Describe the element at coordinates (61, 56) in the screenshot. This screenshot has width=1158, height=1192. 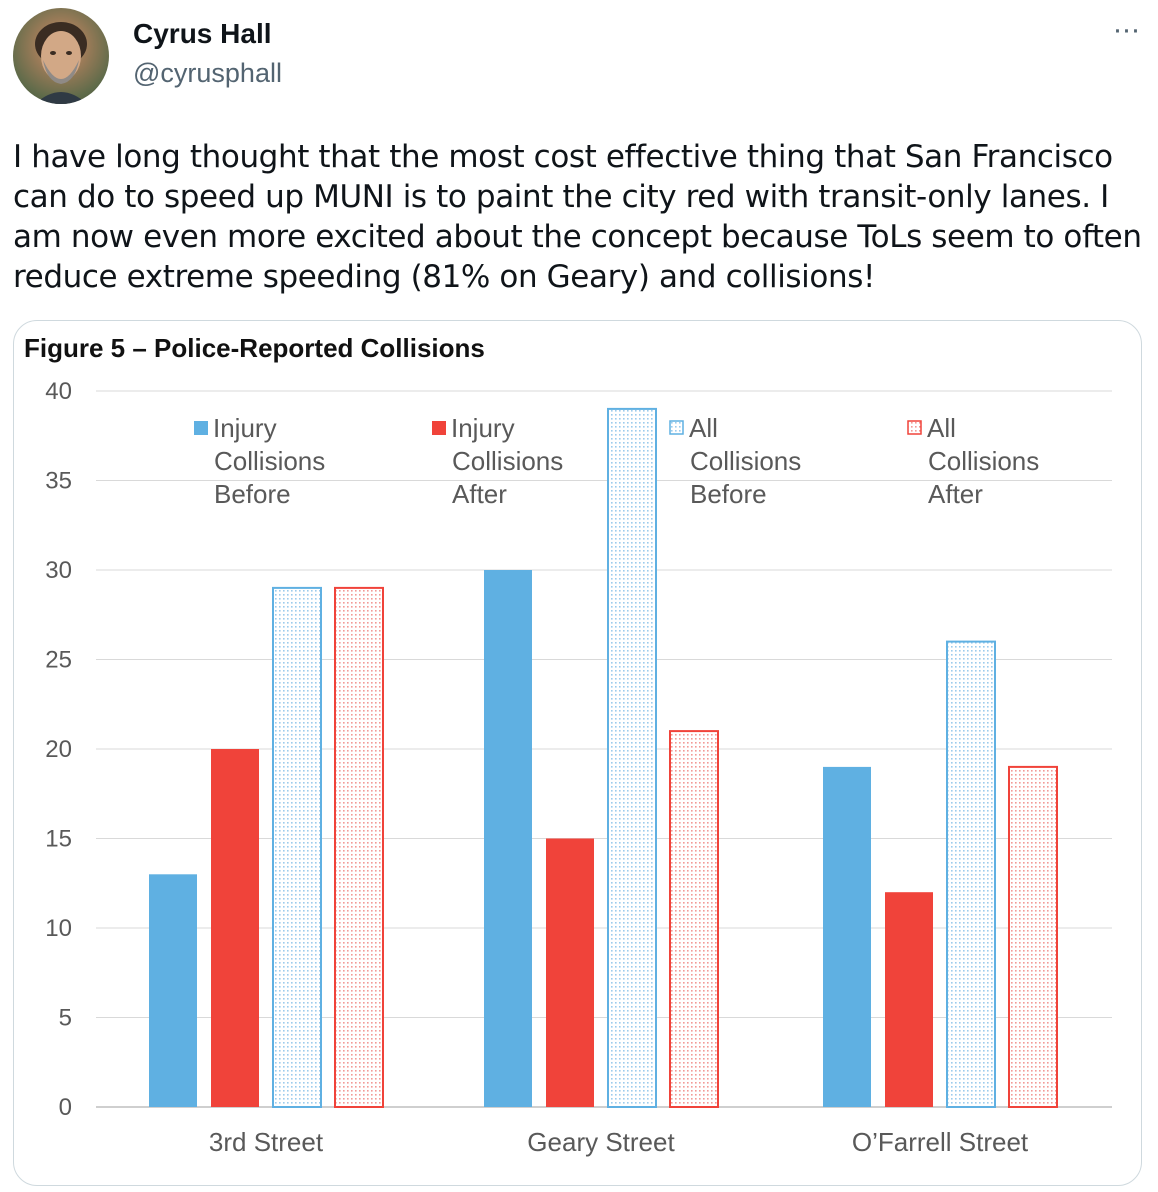
I see `avatar` at that location.